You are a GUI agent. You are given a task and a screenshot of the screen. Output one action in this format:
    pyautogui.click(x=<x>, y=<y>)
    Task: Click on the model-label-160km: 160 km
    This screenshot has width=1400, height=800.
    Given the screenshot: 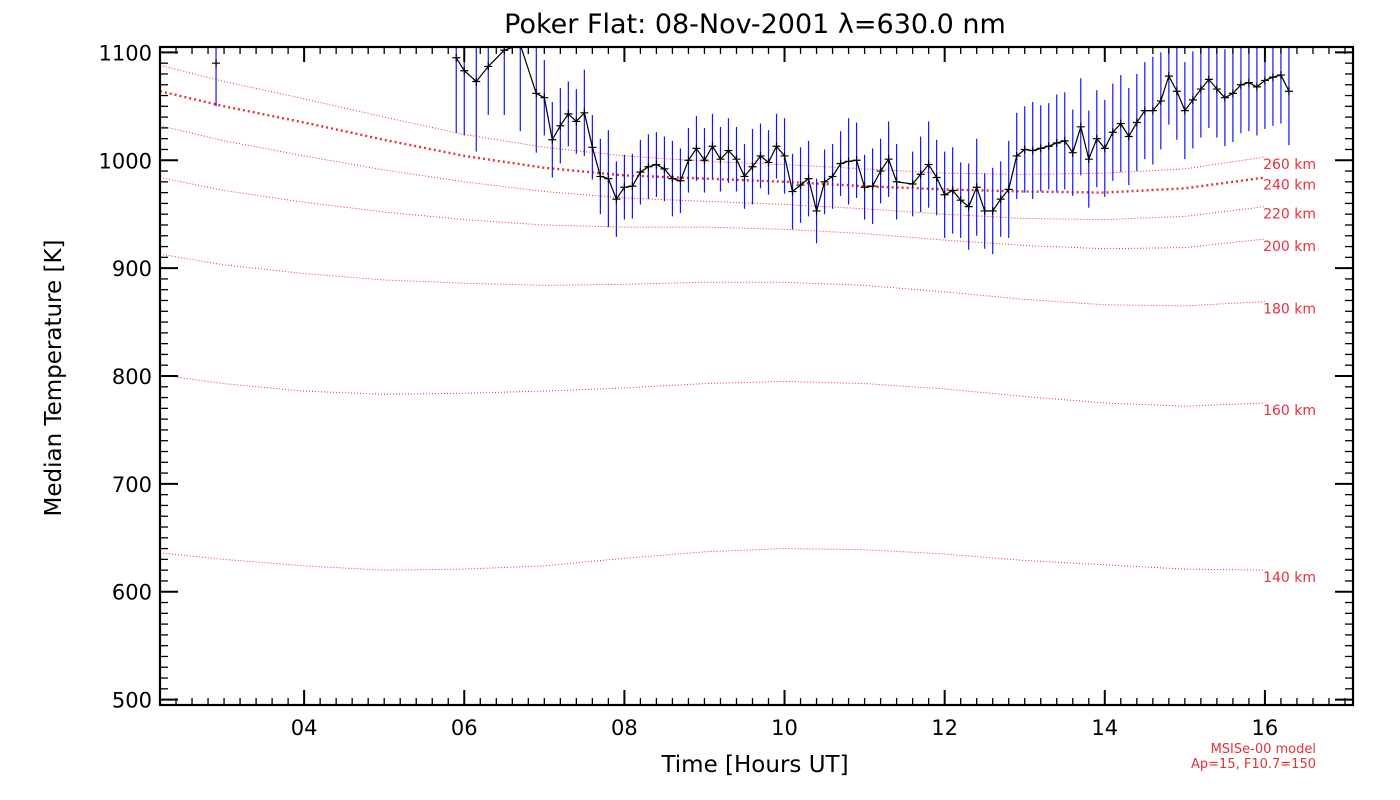 What is the action you would take?
    pyautogui.click(x=1289, y=411)
    